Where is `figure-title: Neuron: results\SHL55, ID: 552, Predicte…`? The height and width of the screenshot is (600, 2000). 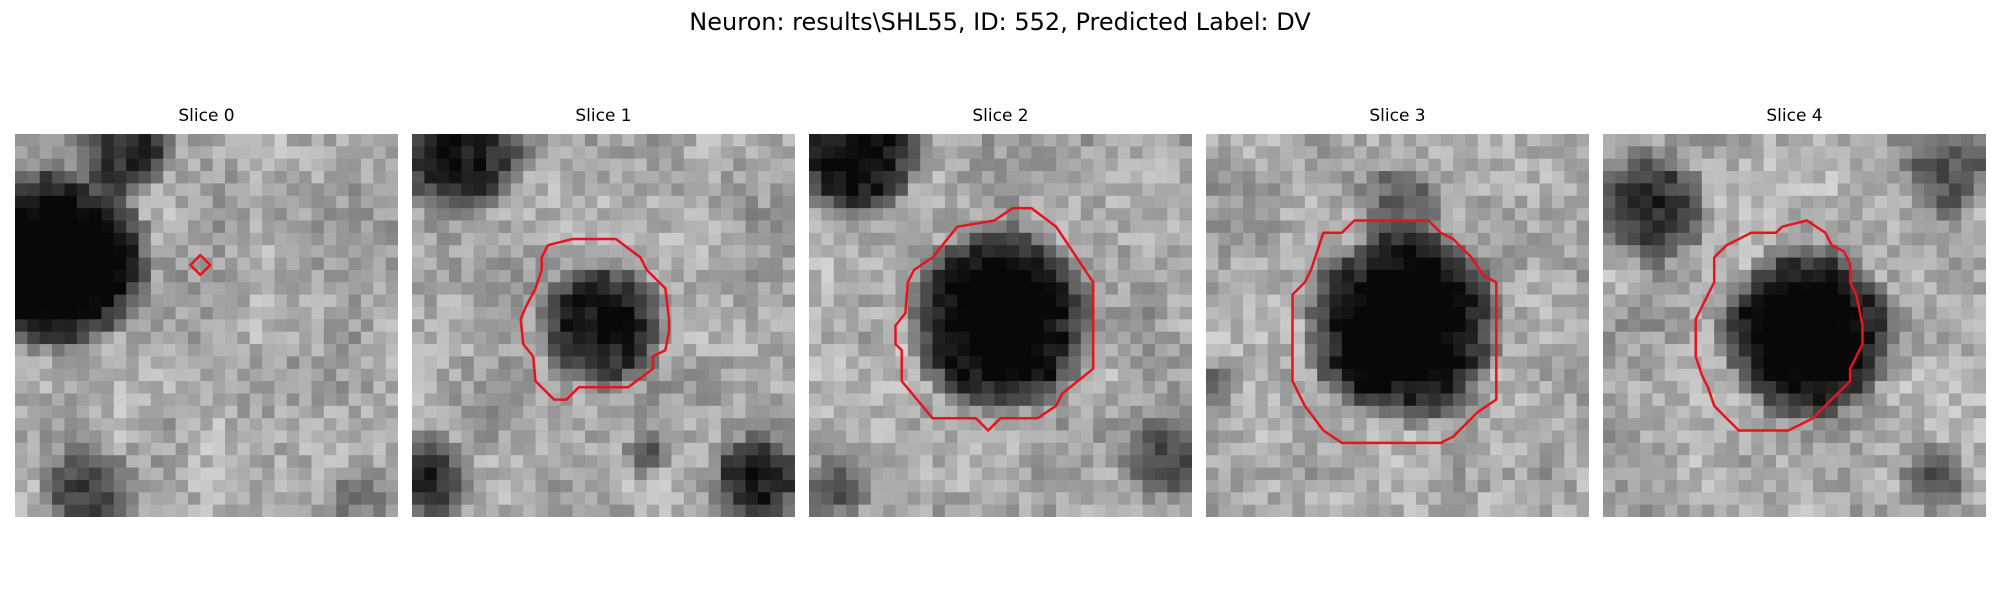
figure-title: Neuron: results\SHL55, ID: 552, Predicte… is located at coordinates (1000, 22).